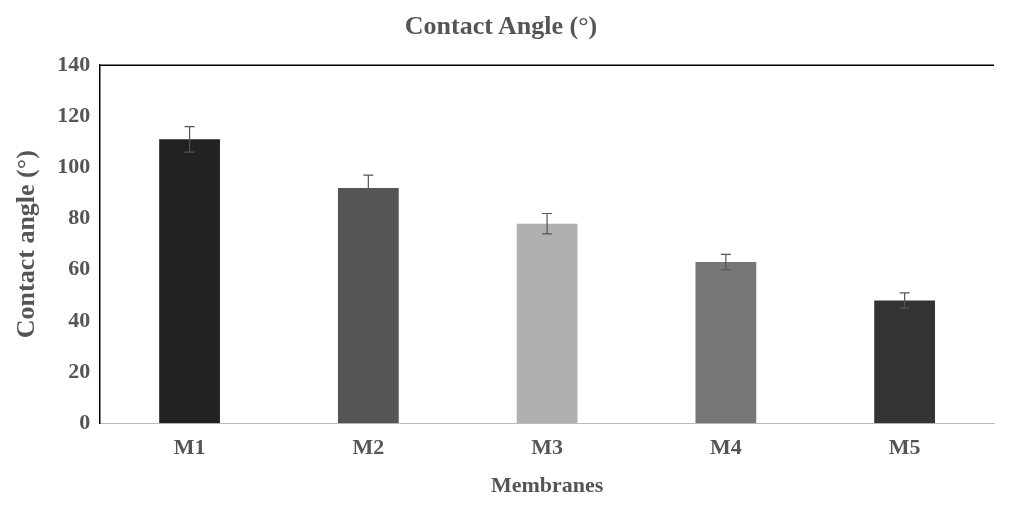  Describe the element at coordinates (368, 447) in the screenshot. I see `x-tick-label: M2` at that location.